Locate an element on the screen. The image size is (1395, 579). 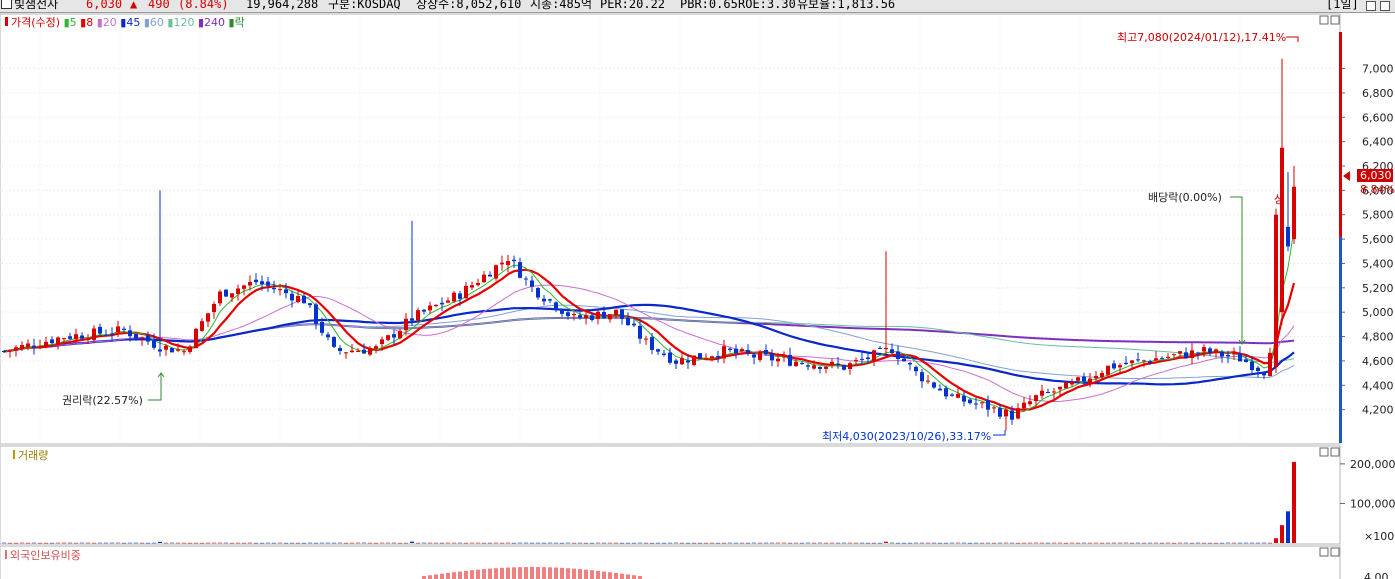
volume-axis: 200,000 100,000 ×100 is located at coordinates (1367, 500).